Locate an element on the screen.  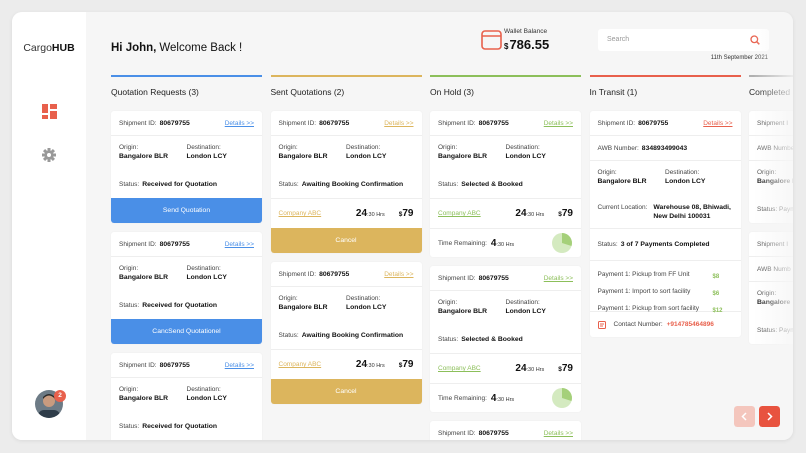
origin: Origin: Bangalore BLR is located at coordinates (632, 182).